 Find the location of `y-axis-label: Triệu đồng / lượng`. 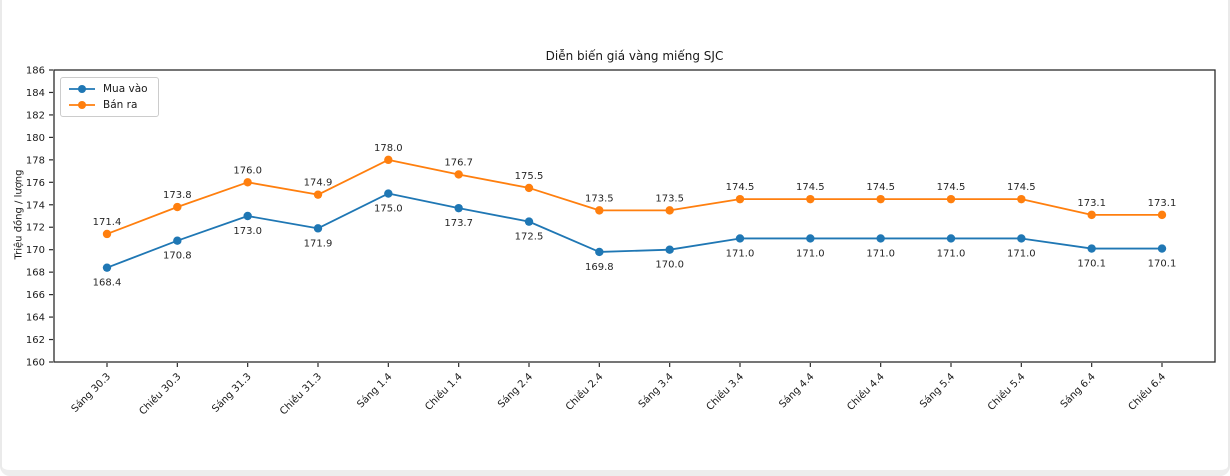

y-axis-label: Triệu đồng / lượng is located at coordinates (19, 214).